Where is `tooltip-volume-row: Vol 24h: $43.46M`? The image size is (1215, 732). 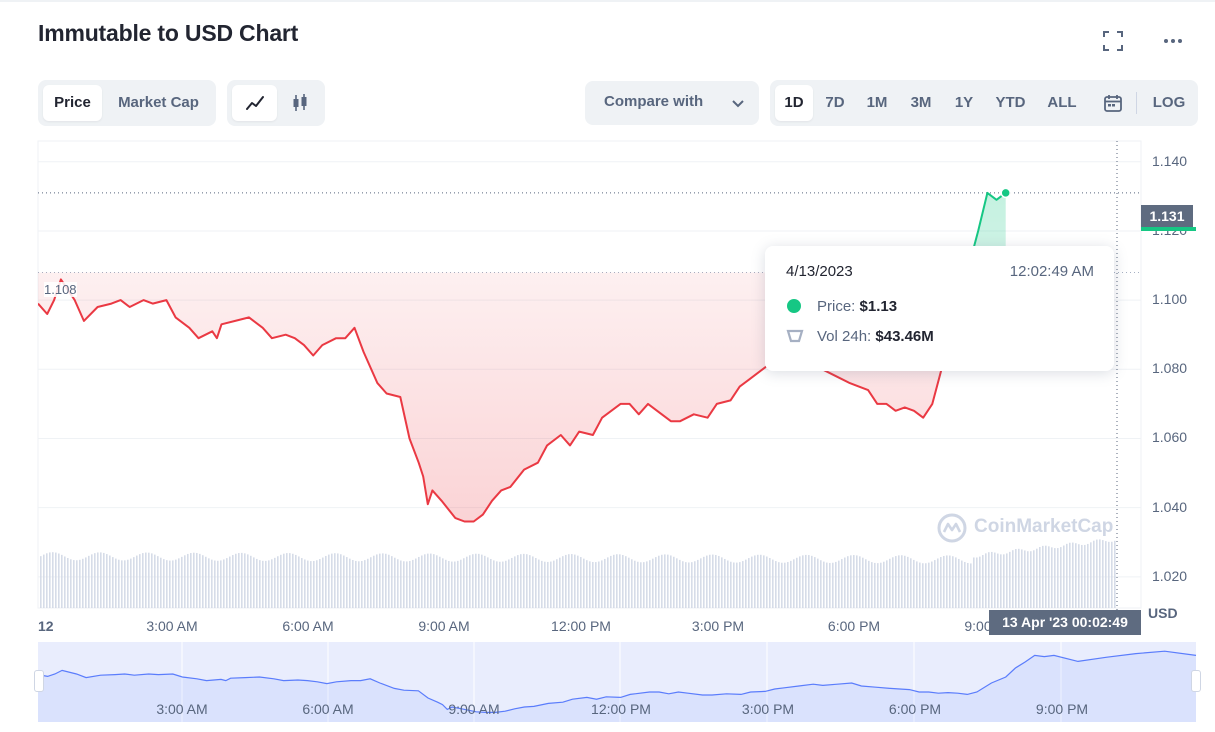 tooltip-volume-row: Vol 24h: $43.46M is located at coordinates (875, 336).